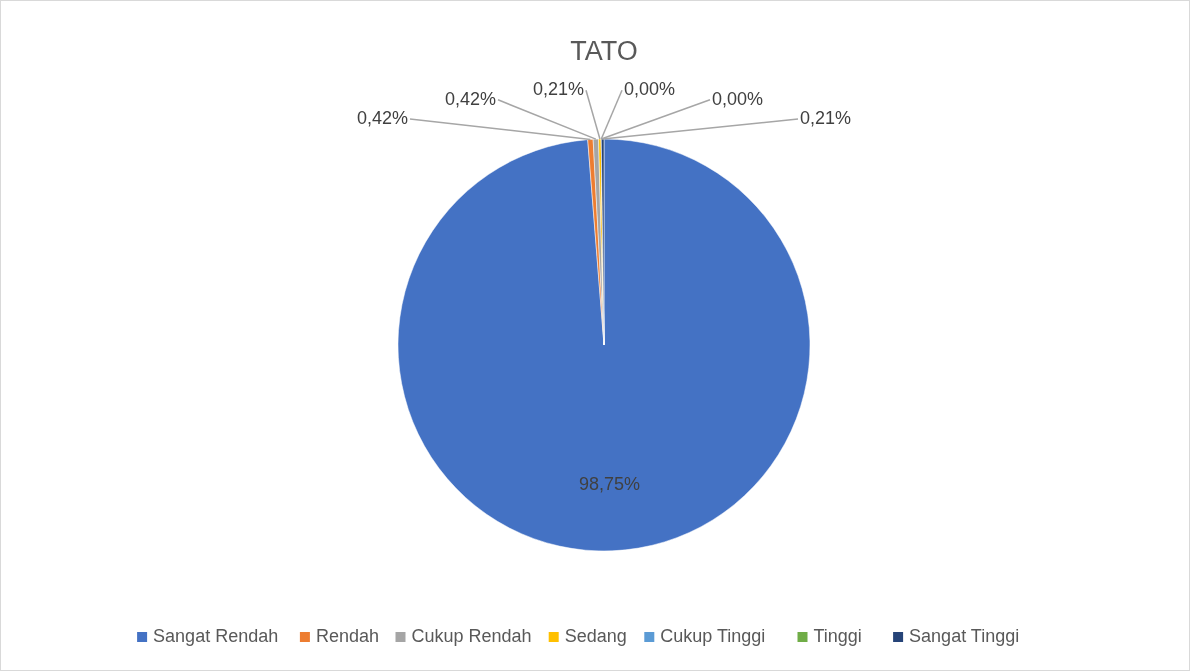 This screenshot has width=1193, height=672. I want to click on legend-label: Tinggi, so click(837, 635).